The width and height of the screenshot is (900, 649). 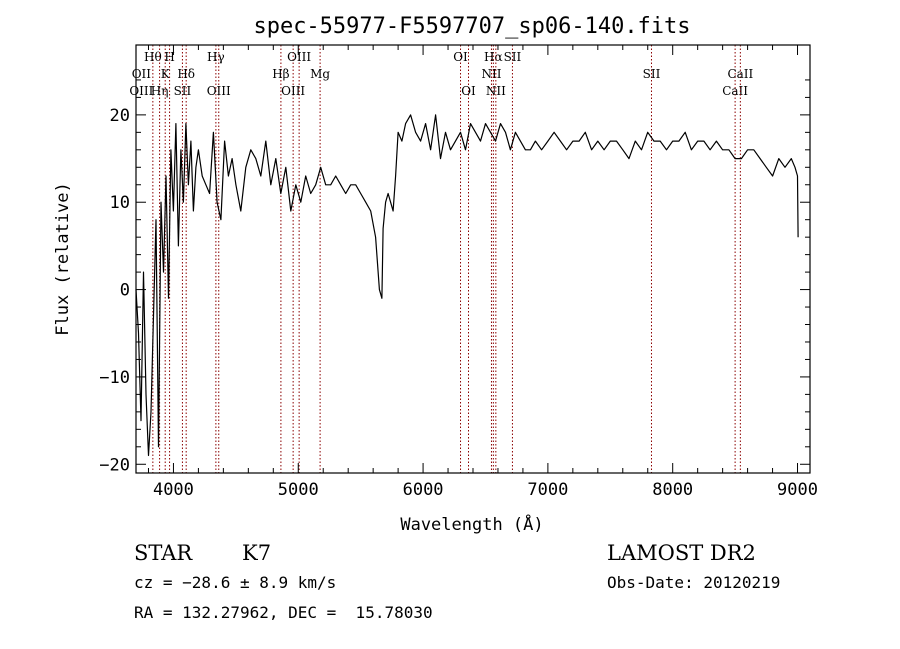 I want to click on marker-label: Hβ, so click(x=280, y=74).